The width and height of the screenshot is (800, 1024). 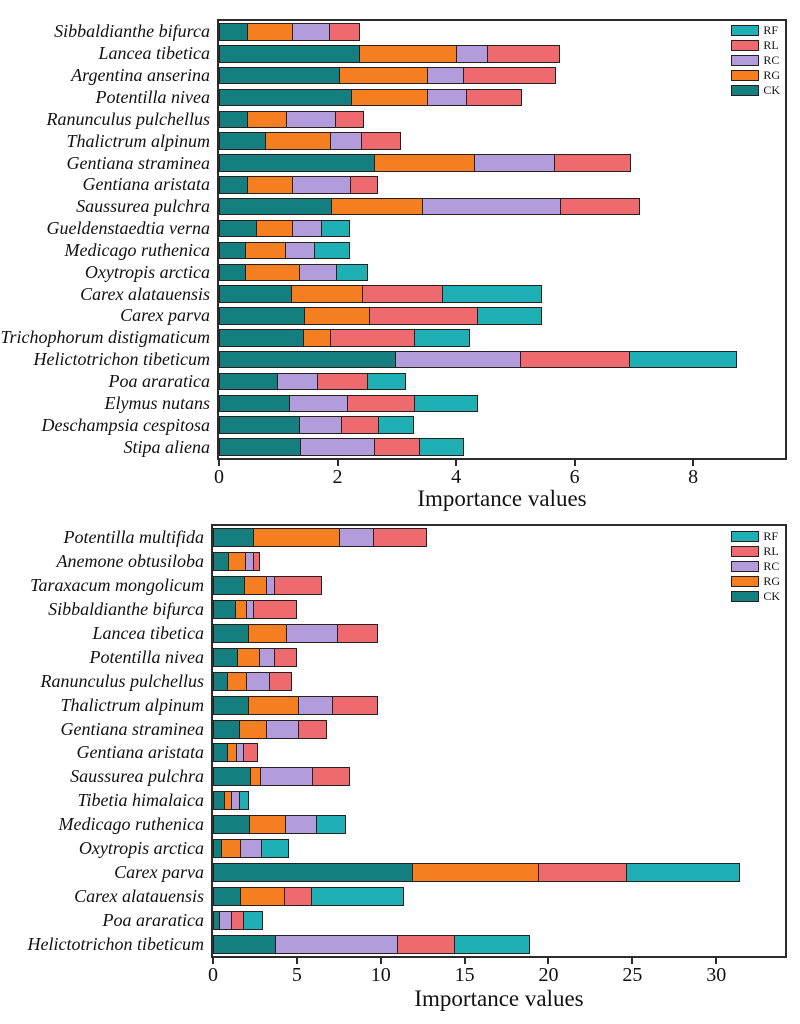 I want to click on category-label: Gentiana straminea, so click(x=132, y=728).